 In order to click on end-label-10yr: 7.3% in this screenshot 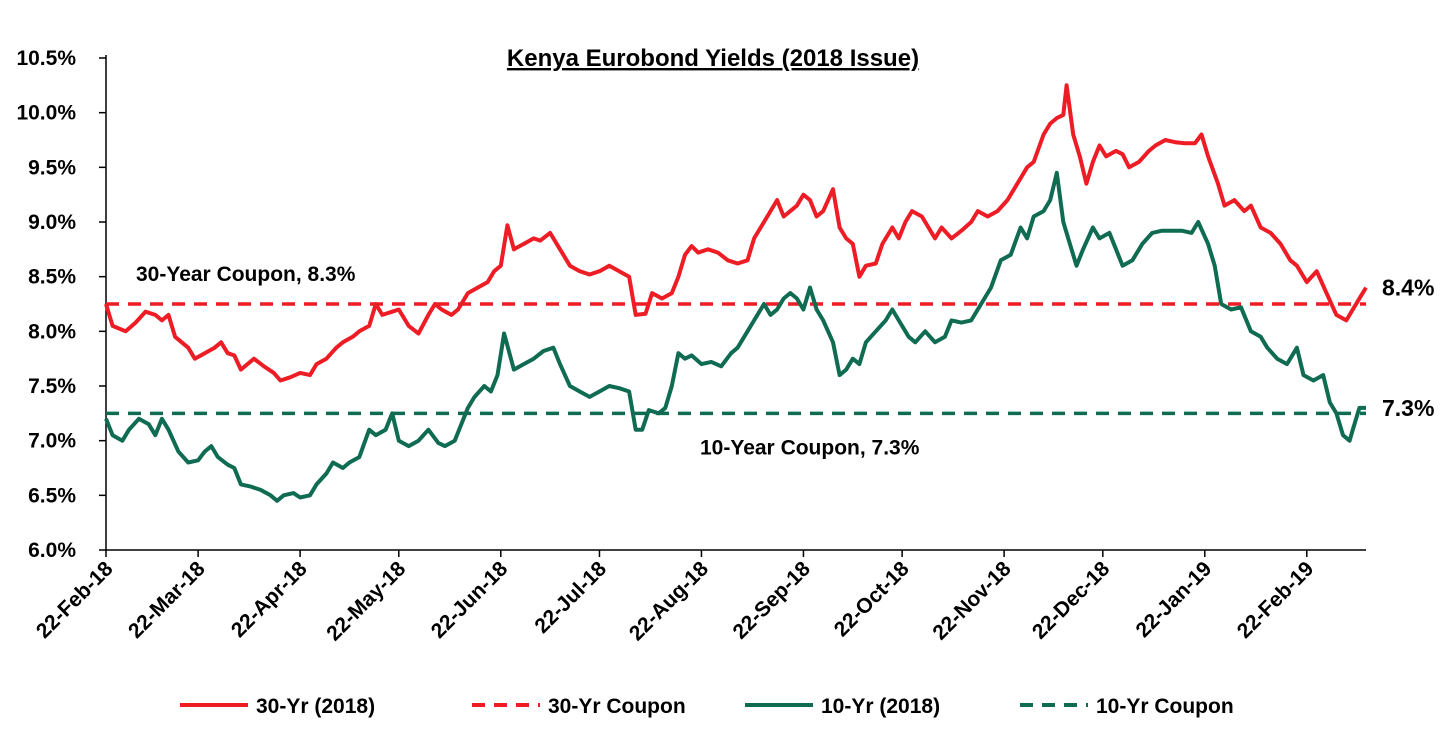, I will do `click(1408, 408)`.